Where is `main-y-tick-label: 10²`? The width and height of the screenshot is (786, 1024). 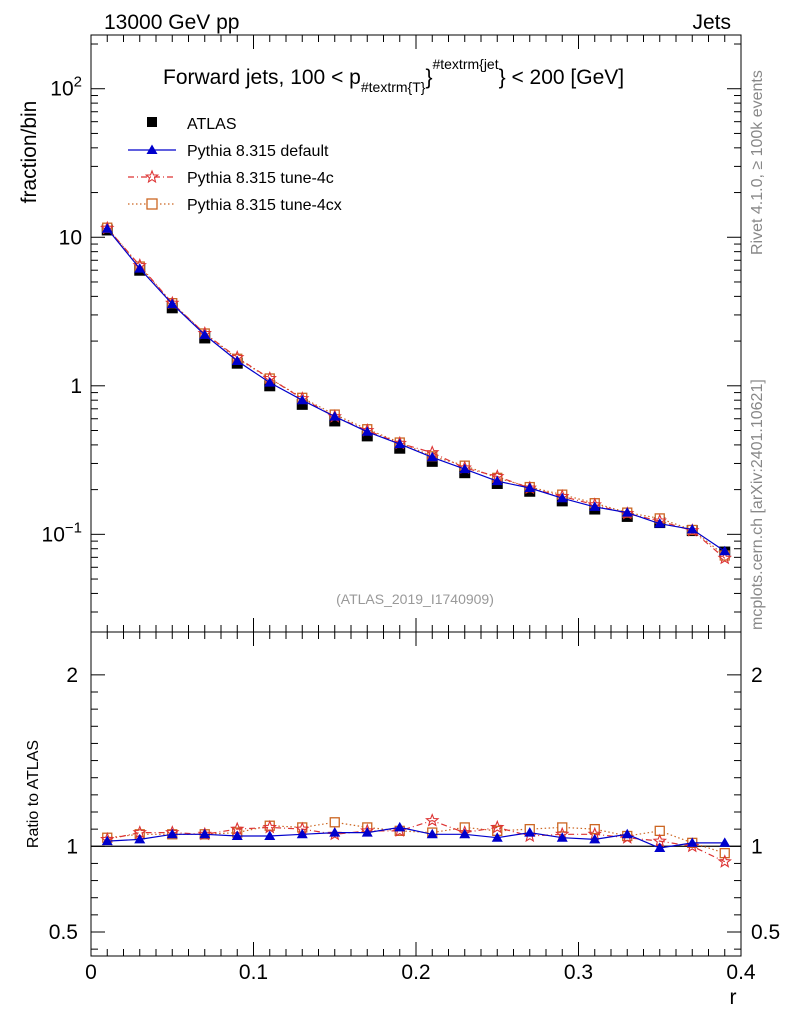
main-y-tick-label: 10² is located at coordinates (66, 87).